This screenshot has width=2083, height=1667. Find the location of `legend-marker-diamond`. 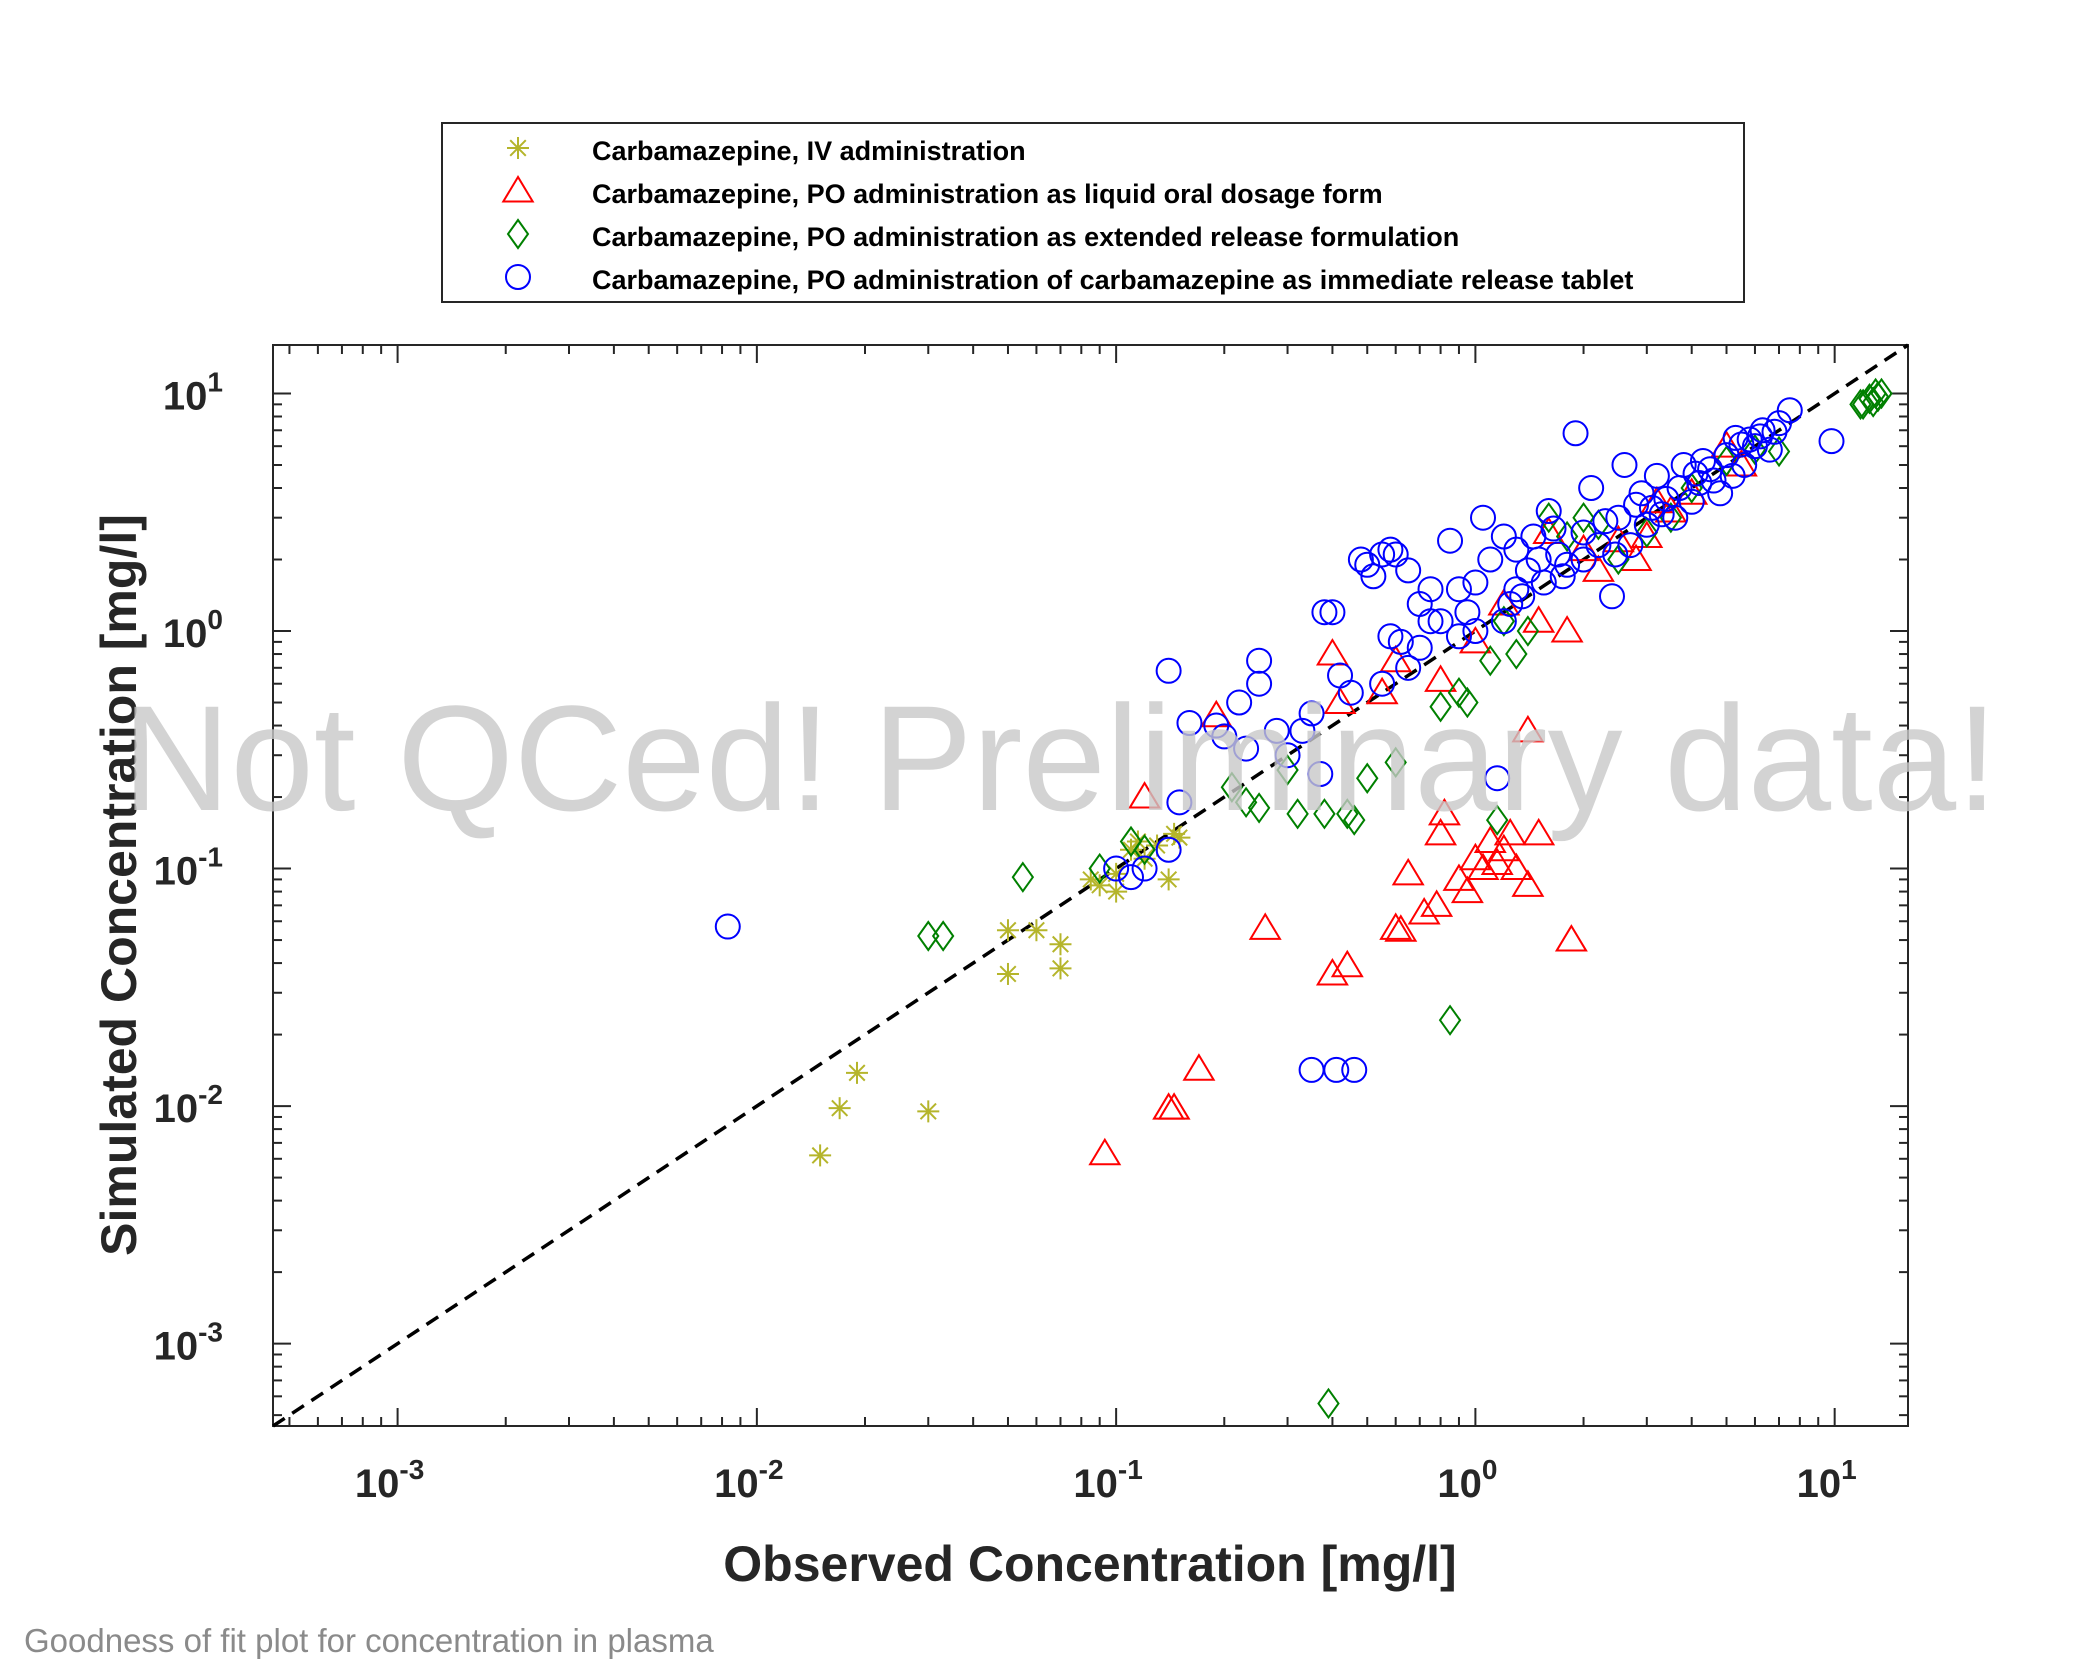

legend-marker-diamond is located at coordinates (518, 234).